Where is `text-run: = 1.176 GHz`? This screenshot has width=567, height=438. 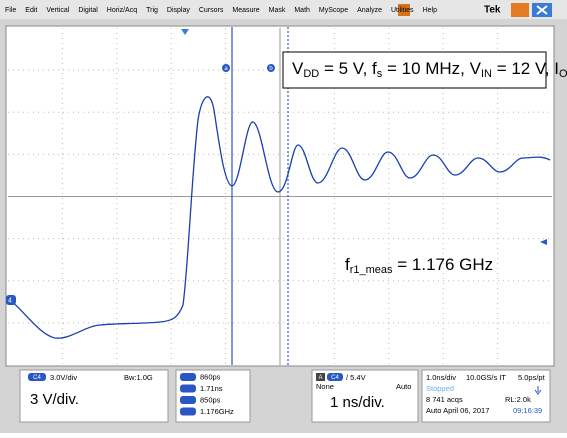 text-run: = 1.176 GHz is located at coordinates (443, 264).